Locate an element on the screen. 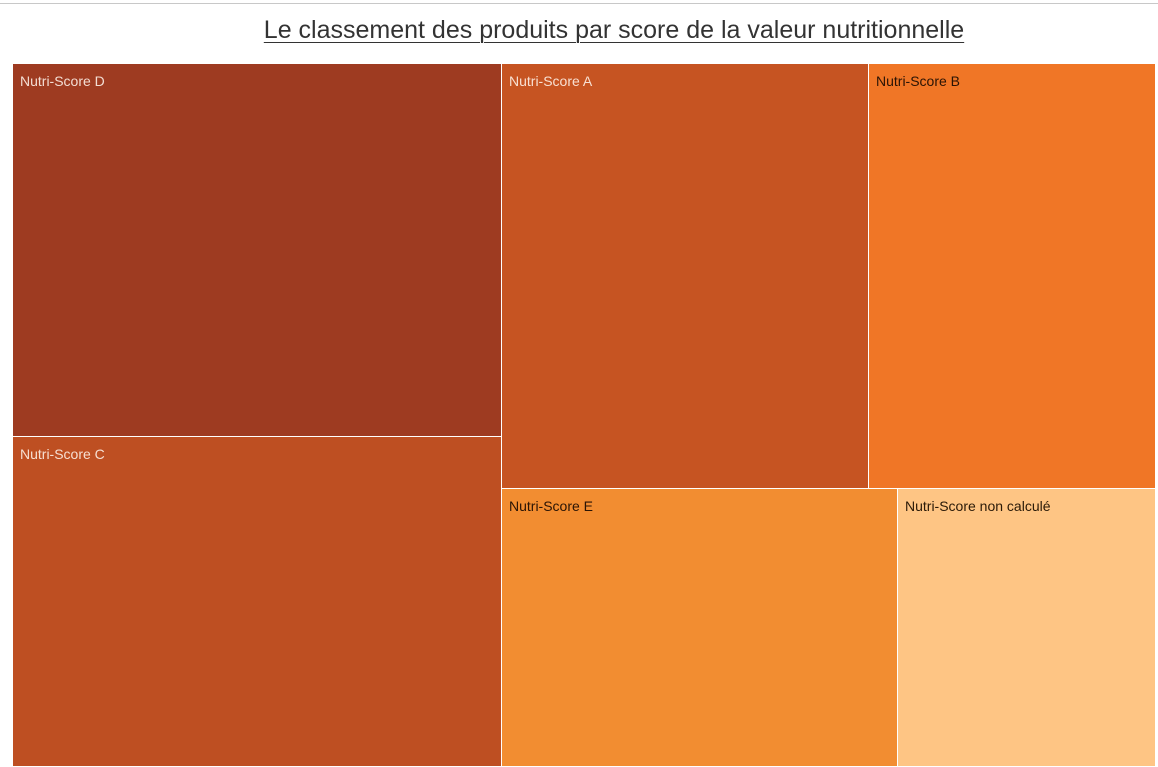 Image resolution: width=1158 pixels, height=767 pixels. tile-nutri-score-b: Nutri-Score B is located at coordinates (1012, 276).